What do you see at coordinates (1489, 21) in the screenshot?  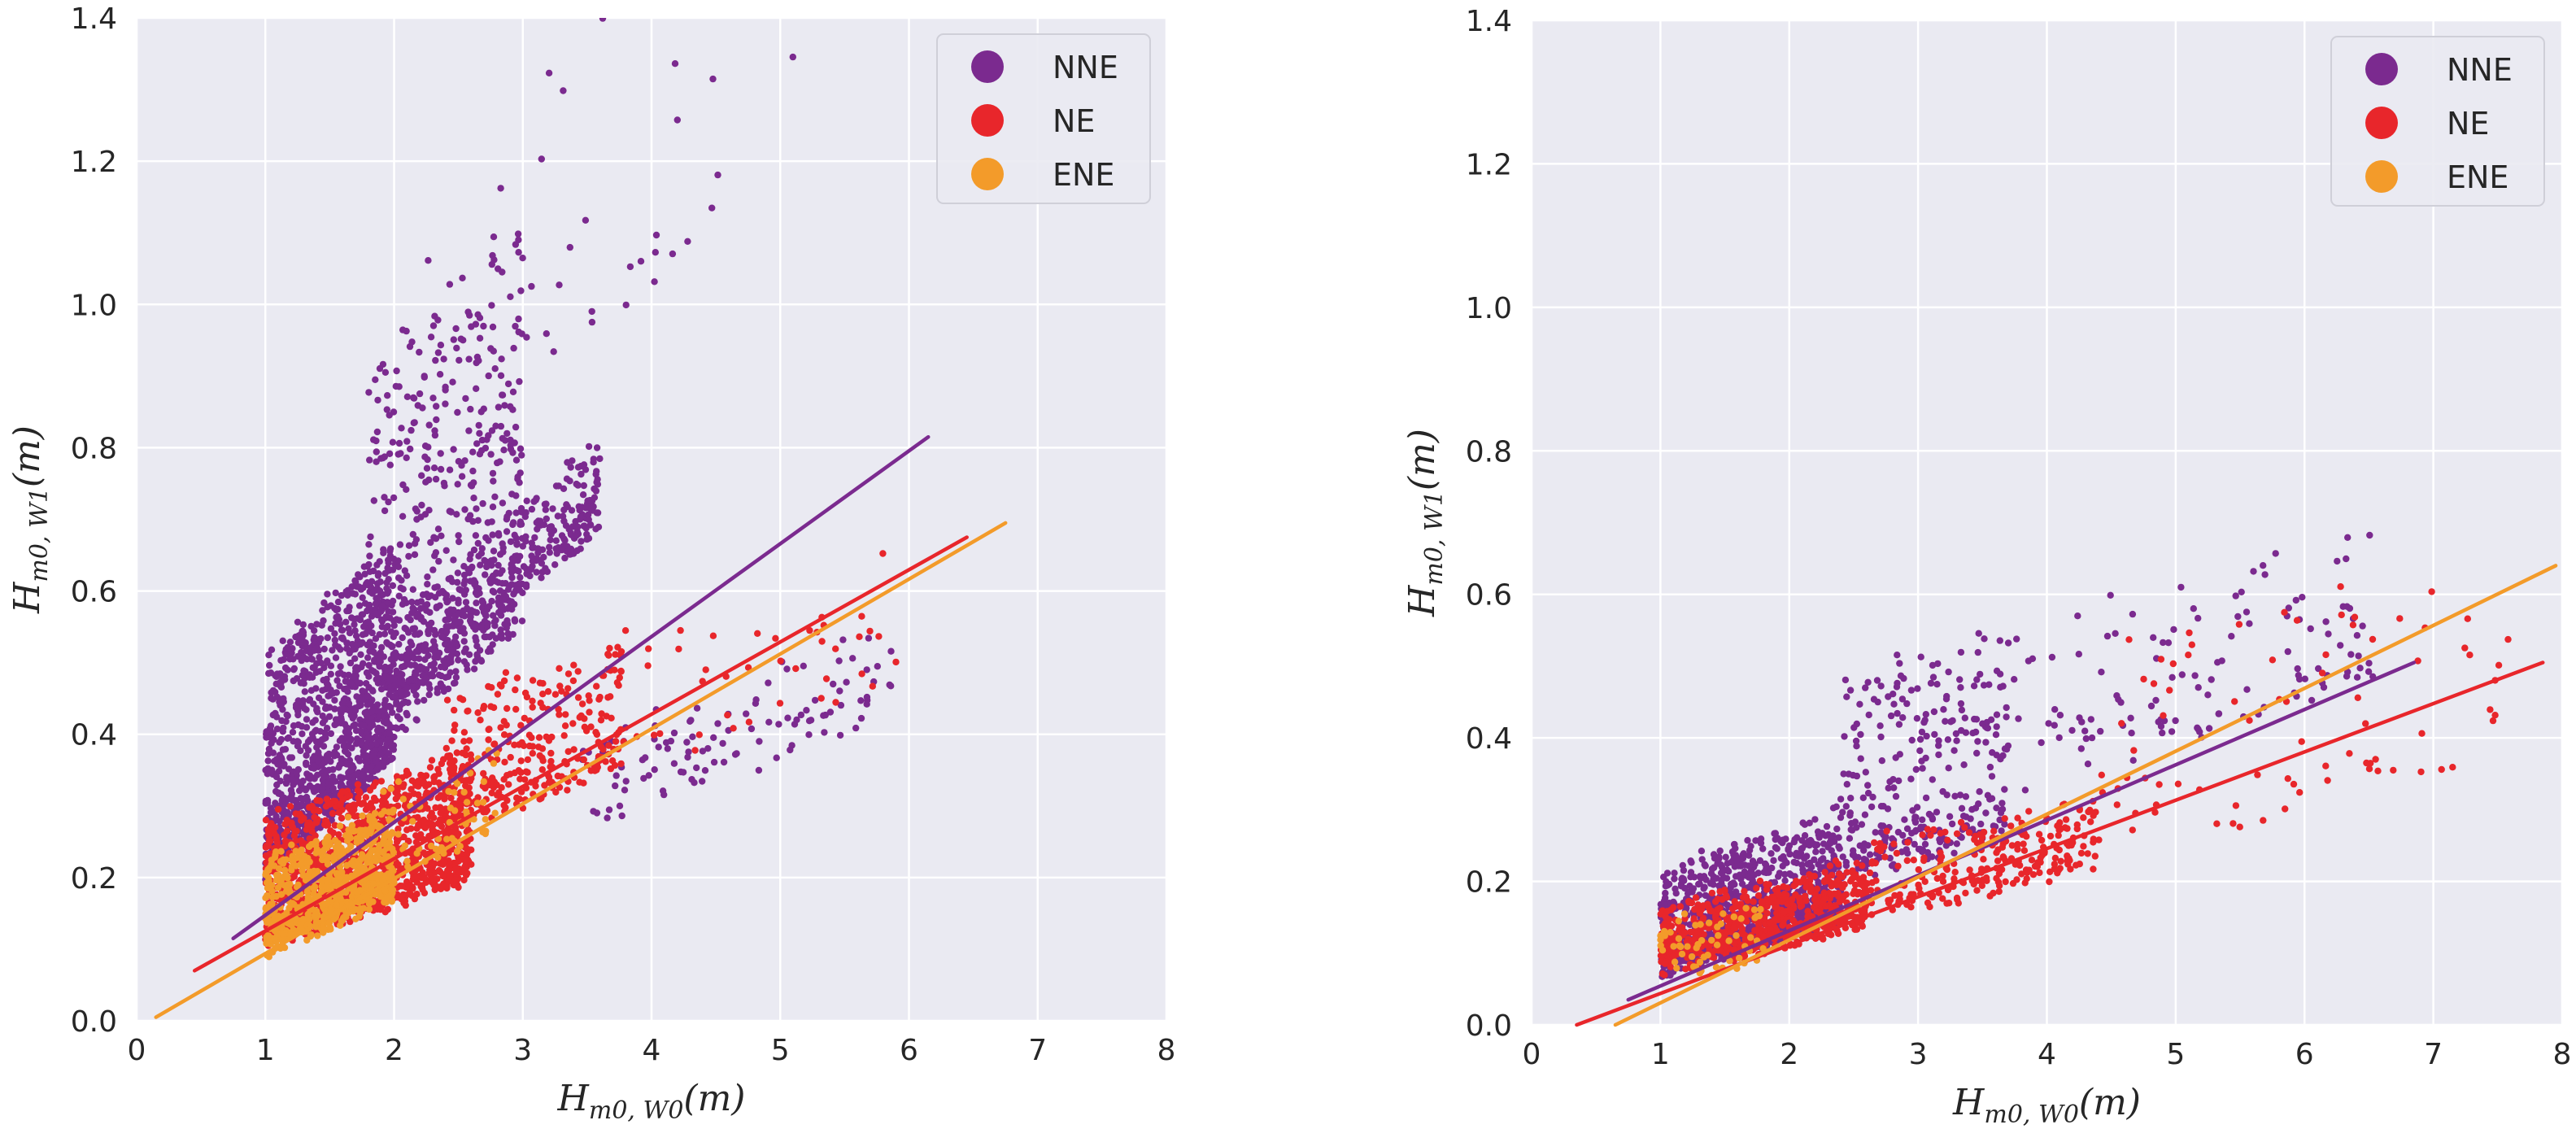 I see `y-tick-label: 1.4` at bounding box center [1489, 21].